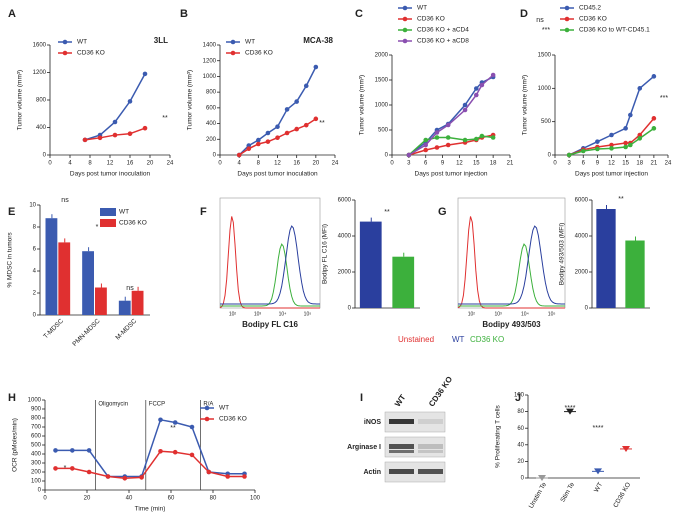 This screenshot has width=681, height=517. Describe the element at coordinates (150, 465) in the screenshot. I see `series-line` at that location.